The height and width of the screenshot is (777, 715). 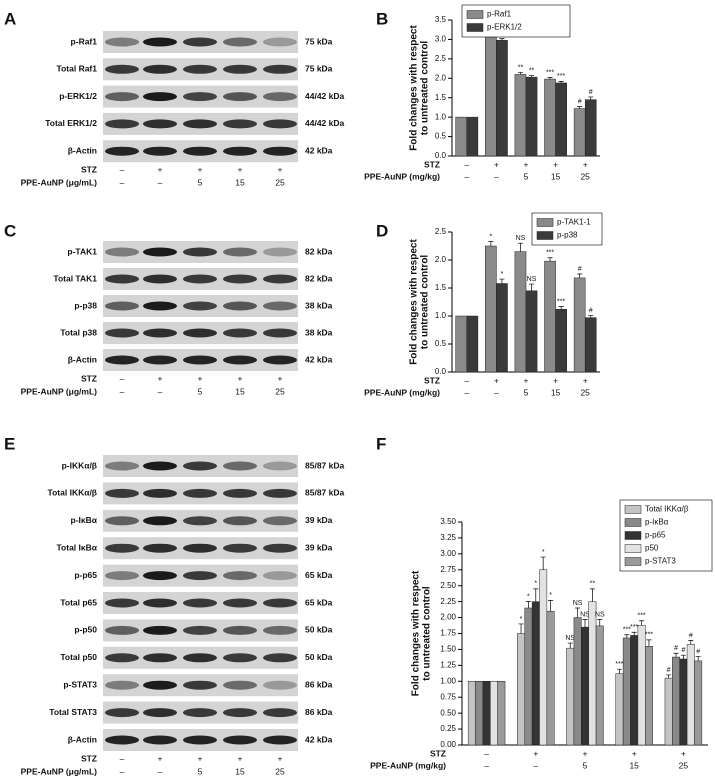 I want to click on significance-label: ***, so click(x=649, y=635).